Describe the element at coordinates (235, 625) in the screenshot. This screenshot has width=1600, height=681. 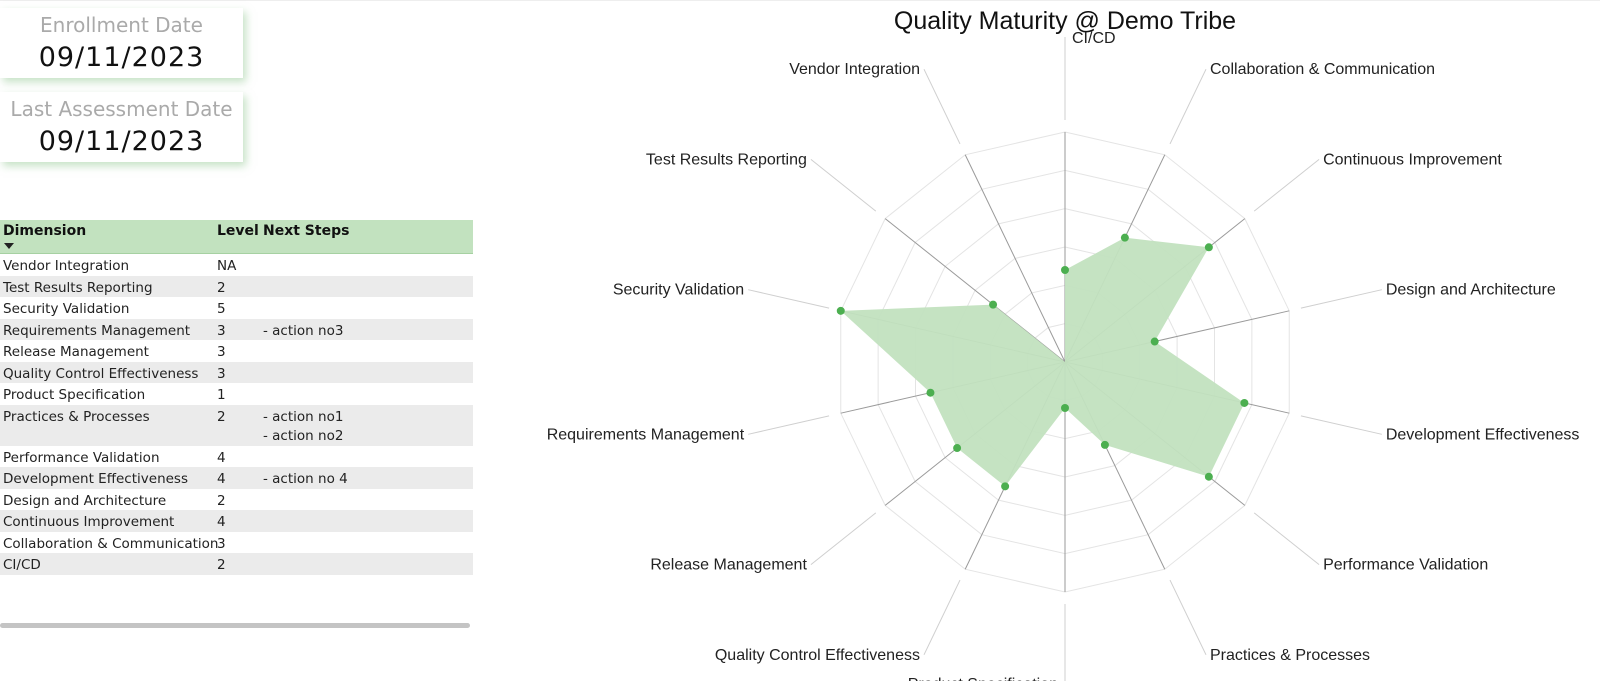
I see `horizontal-scrollbar` at that location.